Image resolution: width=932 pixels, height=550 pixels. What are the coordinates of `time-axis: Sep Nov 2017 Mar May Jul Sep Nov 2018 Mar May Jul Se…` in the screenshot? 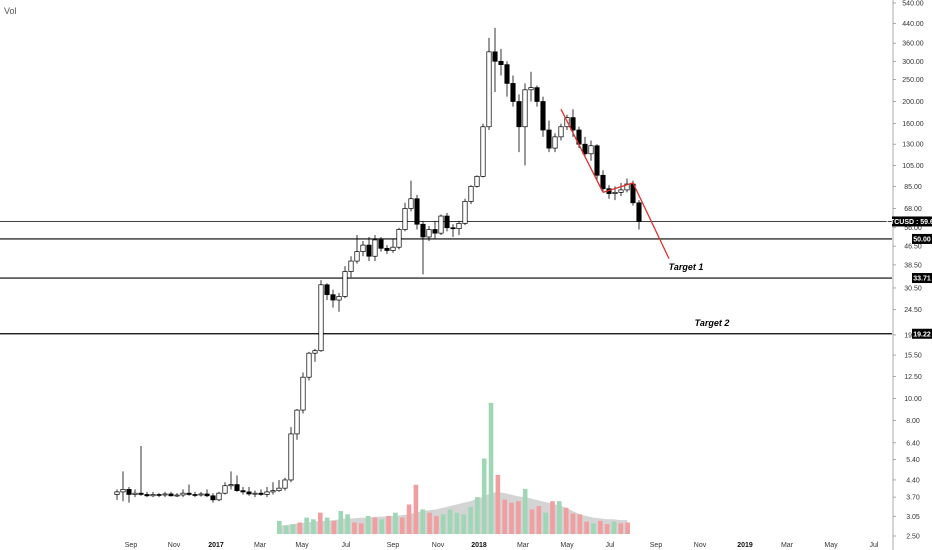 It's located at (502, 545).